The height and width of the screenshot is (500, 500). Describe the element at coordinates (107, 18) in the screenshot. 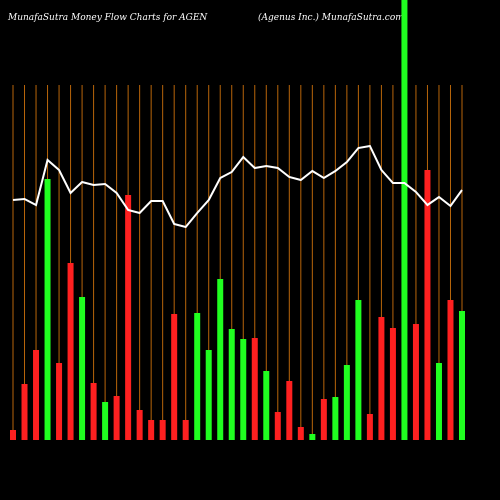

I see `chart-title: MunafaSutra Money Flow Charts for AGEN` at that location.